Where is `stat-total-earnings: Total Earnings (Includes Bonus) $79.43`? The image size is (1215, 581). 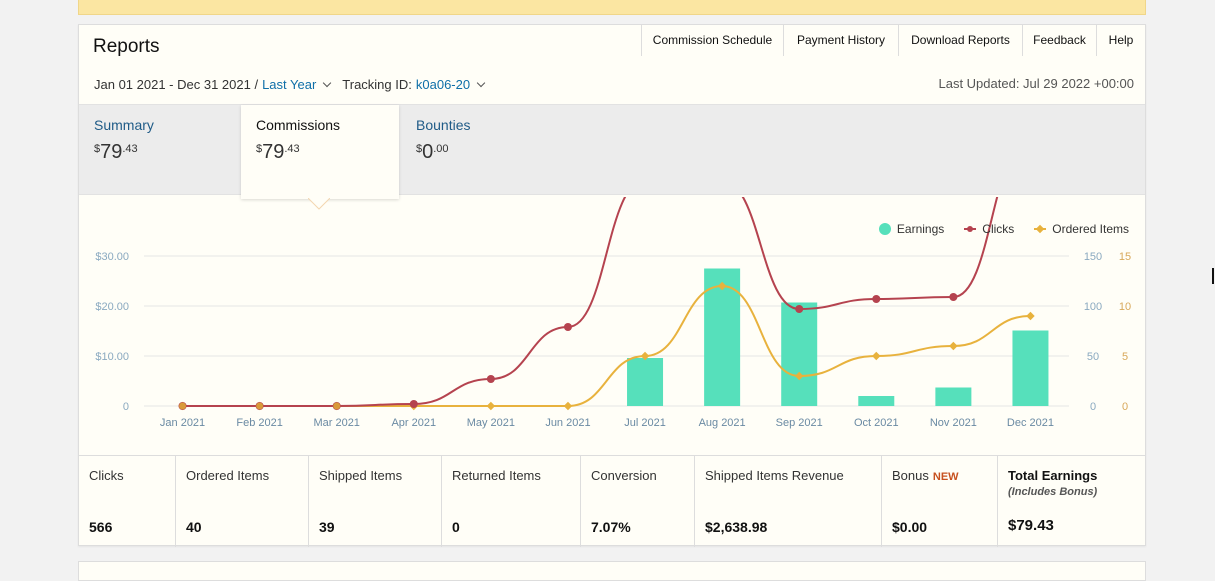 stat-total-earnings: Total Earnings (Includes Bonus) $79.43 is located at coordinates (1053, 501).